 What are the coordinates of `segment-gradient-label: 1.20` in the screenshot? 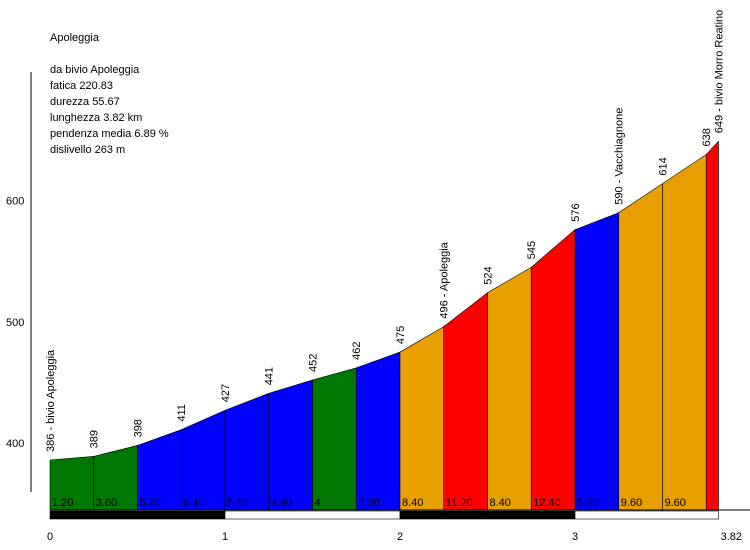 It's located at (62, 503).